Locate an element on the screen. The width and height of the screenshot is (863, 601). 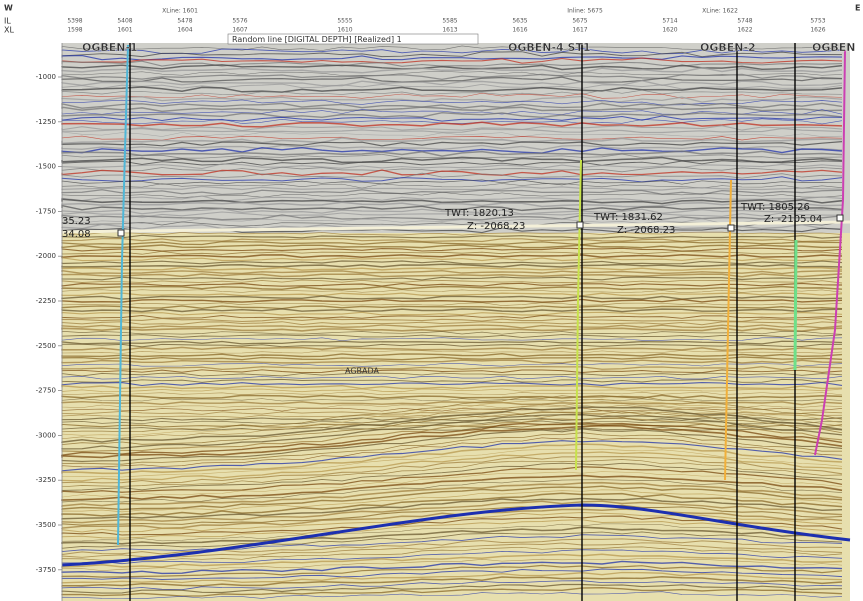
depth-label: -1500 is located at coordinates (46, 167).